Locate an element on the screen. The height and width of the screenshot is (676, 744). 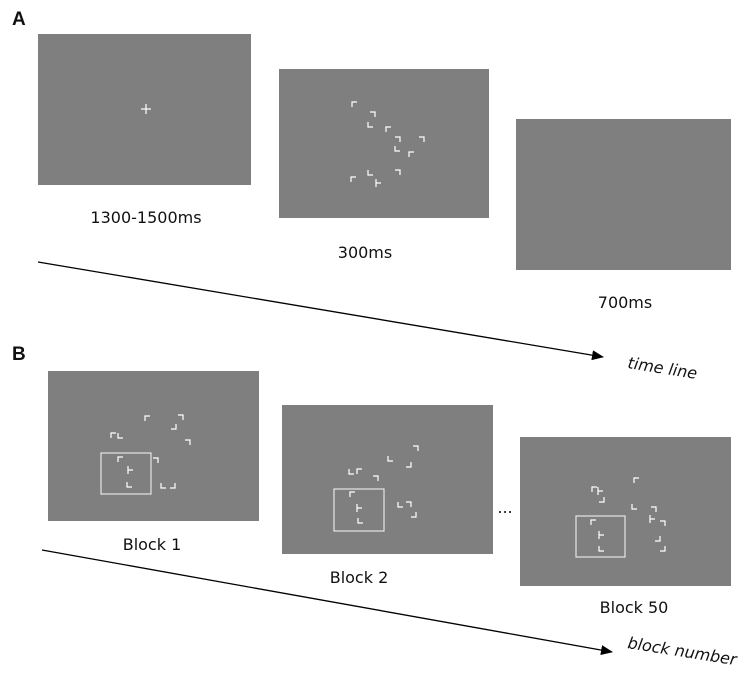
frame-blank is located at coordinates (623, 194).